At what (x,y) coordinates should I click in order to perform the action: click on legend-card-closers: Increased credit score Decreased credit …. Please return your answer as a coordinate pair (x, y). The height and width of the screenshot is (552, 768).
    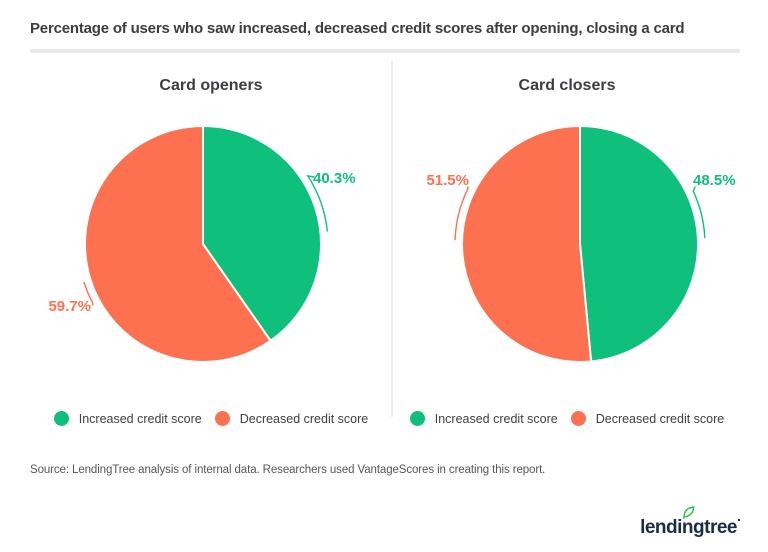
    Looking at the image, I should click on (567, 418).